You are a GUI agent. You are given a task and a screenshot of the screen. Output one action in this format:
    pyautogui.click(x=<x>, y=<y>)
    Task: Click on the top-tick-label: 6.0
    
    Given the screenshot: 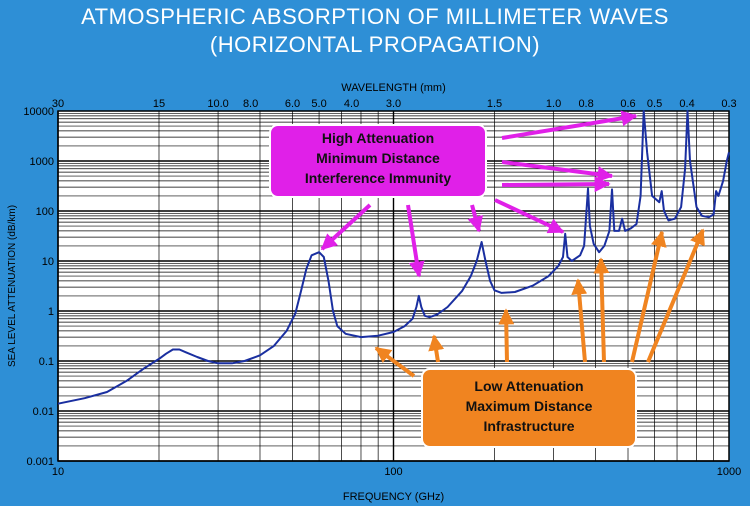 What is the action you would take?
    pyautogui.click(x=292, y=104)
    